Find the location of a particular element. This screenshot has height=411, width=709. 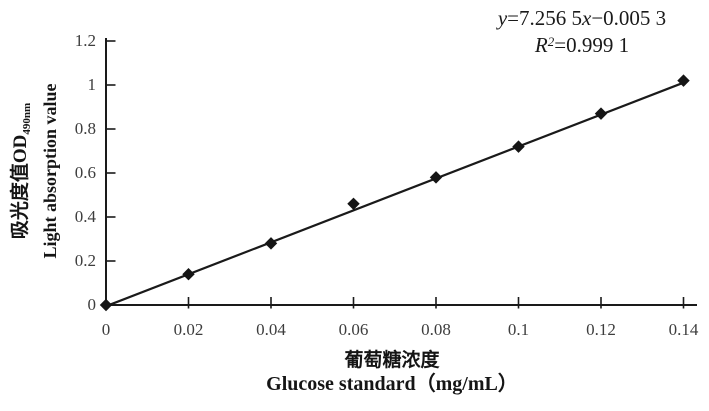

equation-x-var: x is located at coordinates (587, 18).